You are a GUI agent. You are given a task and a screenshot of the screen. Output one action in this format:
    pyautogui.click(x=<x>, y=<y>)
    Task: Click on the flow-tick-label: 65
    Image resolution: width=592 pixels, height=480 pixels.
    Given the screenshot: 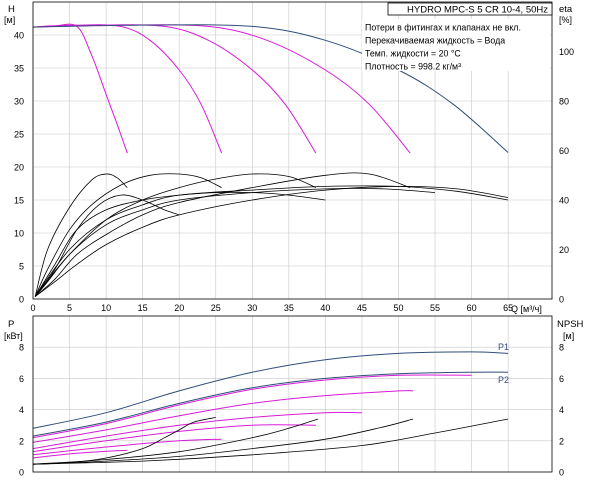 What is the action you would take?
    pyautogui.click(x=508, y=308)
    